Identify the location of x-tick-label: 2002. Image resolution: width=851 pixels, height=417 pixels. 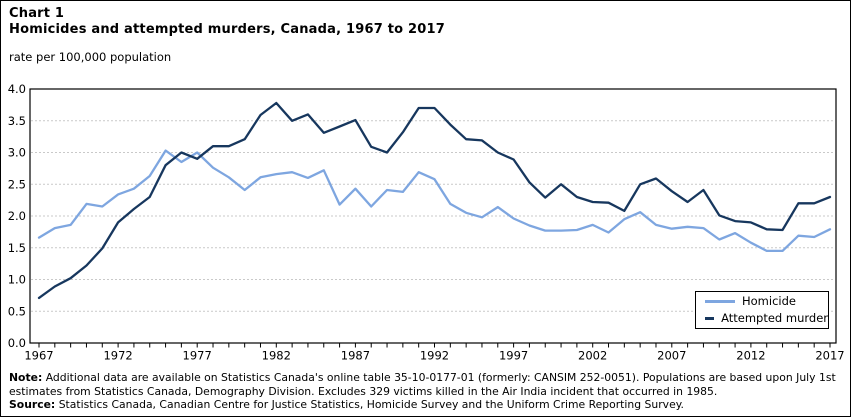
(592, 356).